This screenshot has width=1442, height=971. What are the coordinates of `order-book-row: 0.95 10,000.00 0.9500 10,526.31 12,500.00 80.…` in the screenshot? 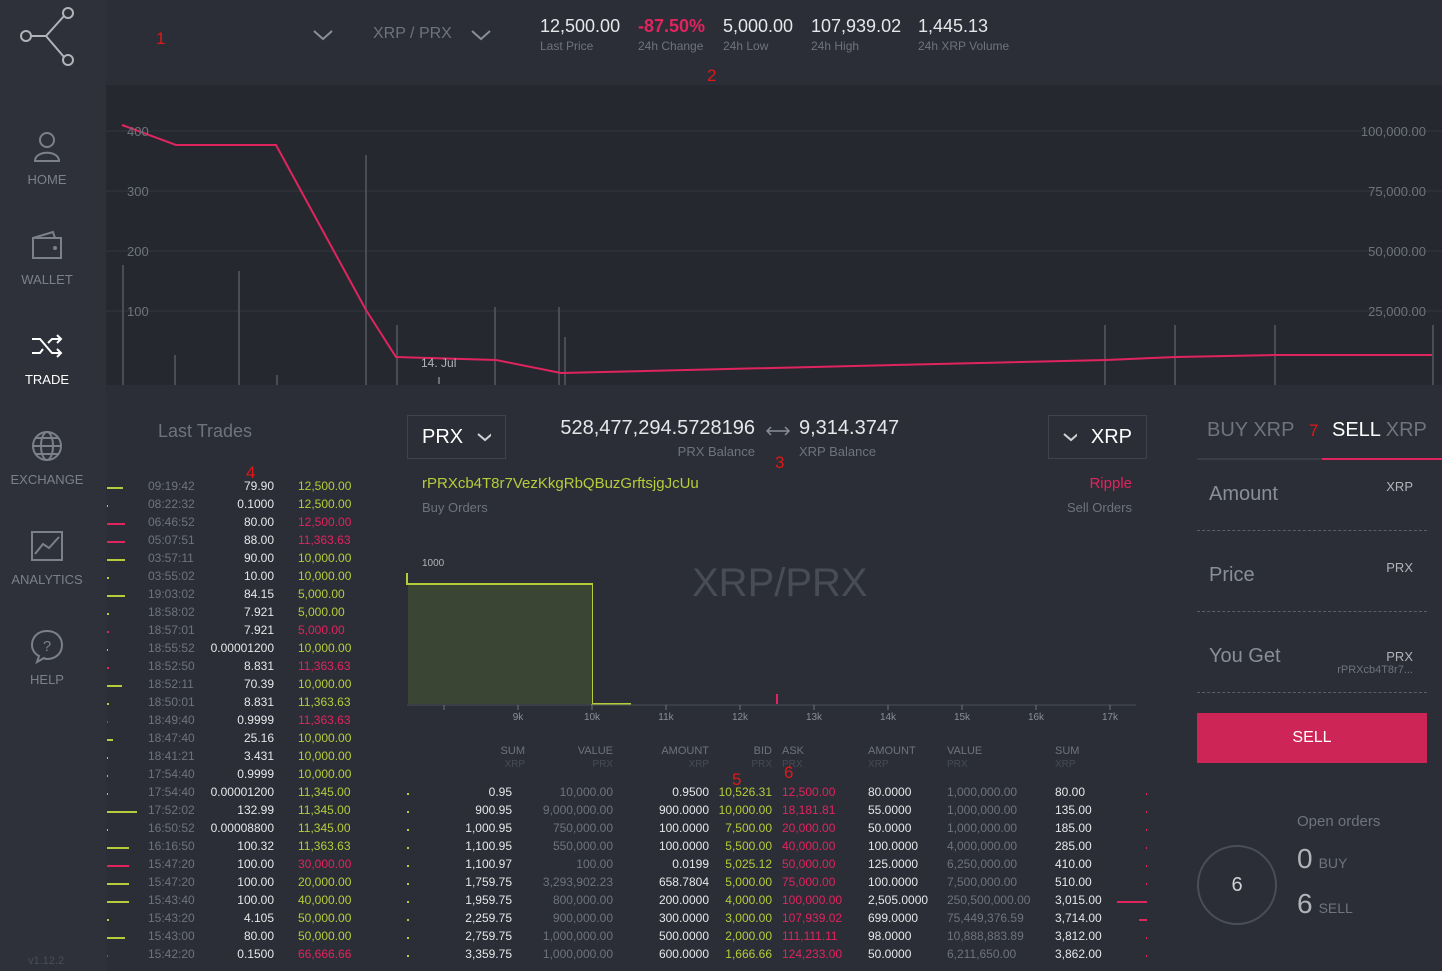 It's located at (776, 794).